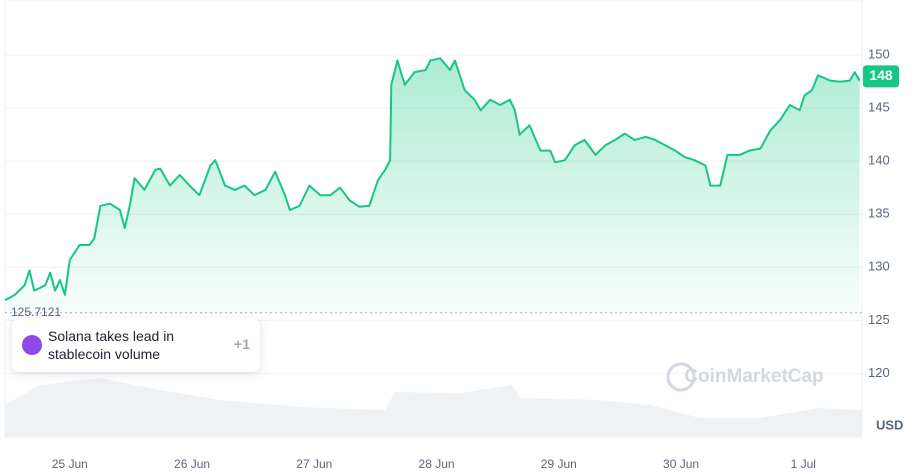 This screenshot has width=919, height=475. Describe the element at coordinates (879, 266) in the screenshot. I see `y-tick-label: 130` at that location.